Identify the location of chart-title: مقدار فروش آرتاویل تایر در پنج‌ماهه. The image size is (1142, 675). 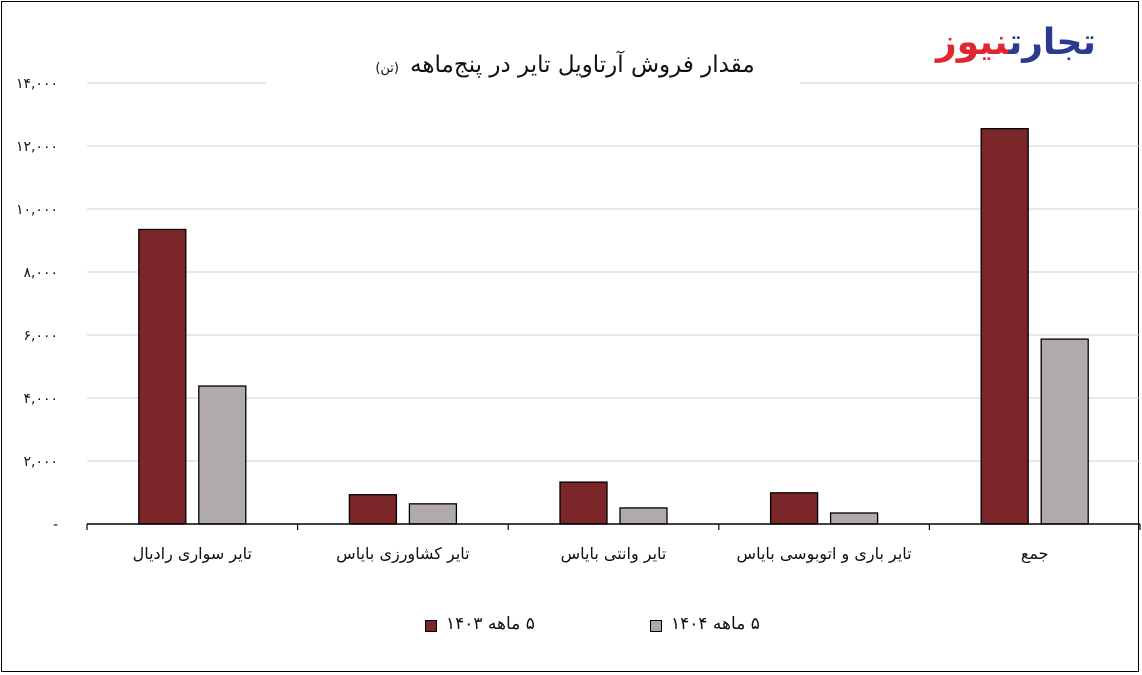
(582, 65).